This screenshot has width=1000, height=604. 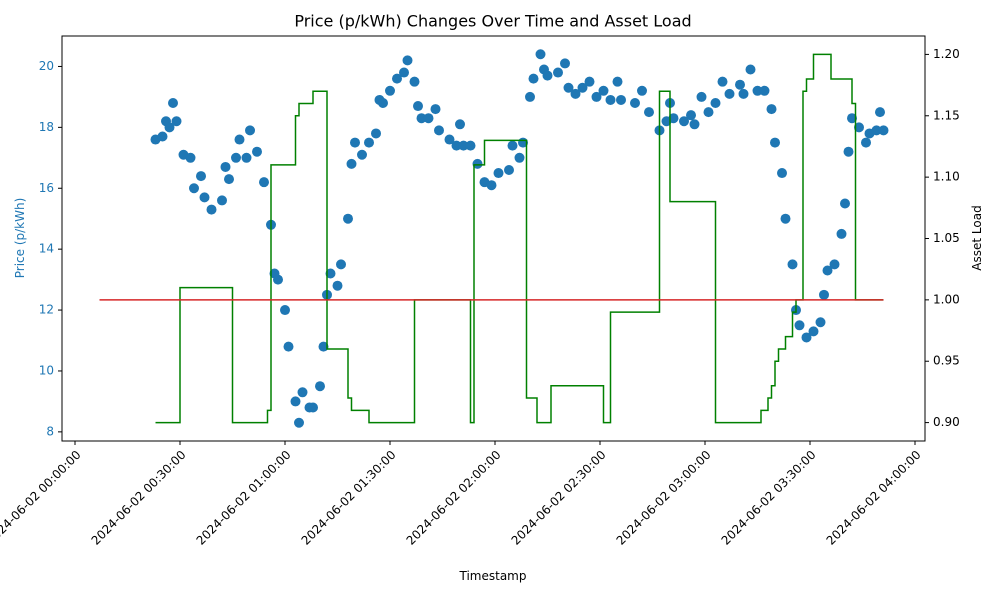 What do you see at coordinates (46, 127) in the screenshot?
I see `y-tick-label: 18` at bounding box center [46, 127].